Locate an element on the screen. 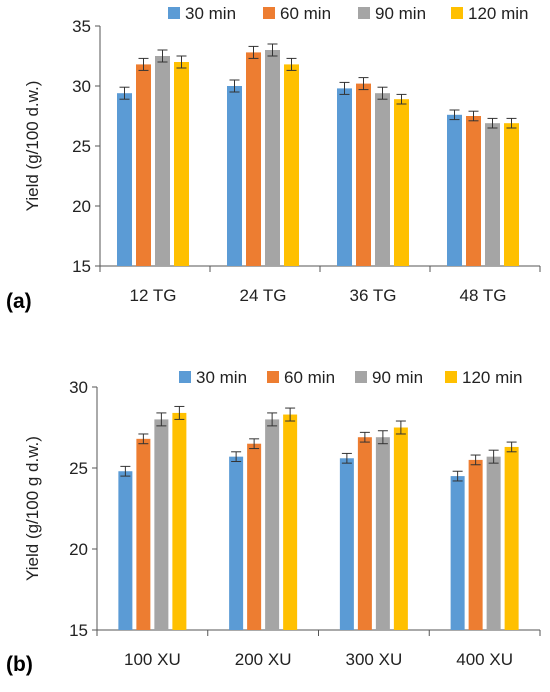 This screenshot has width=550, height=692. x-tick-label: 12 TG is located at coordinates (153, 295).